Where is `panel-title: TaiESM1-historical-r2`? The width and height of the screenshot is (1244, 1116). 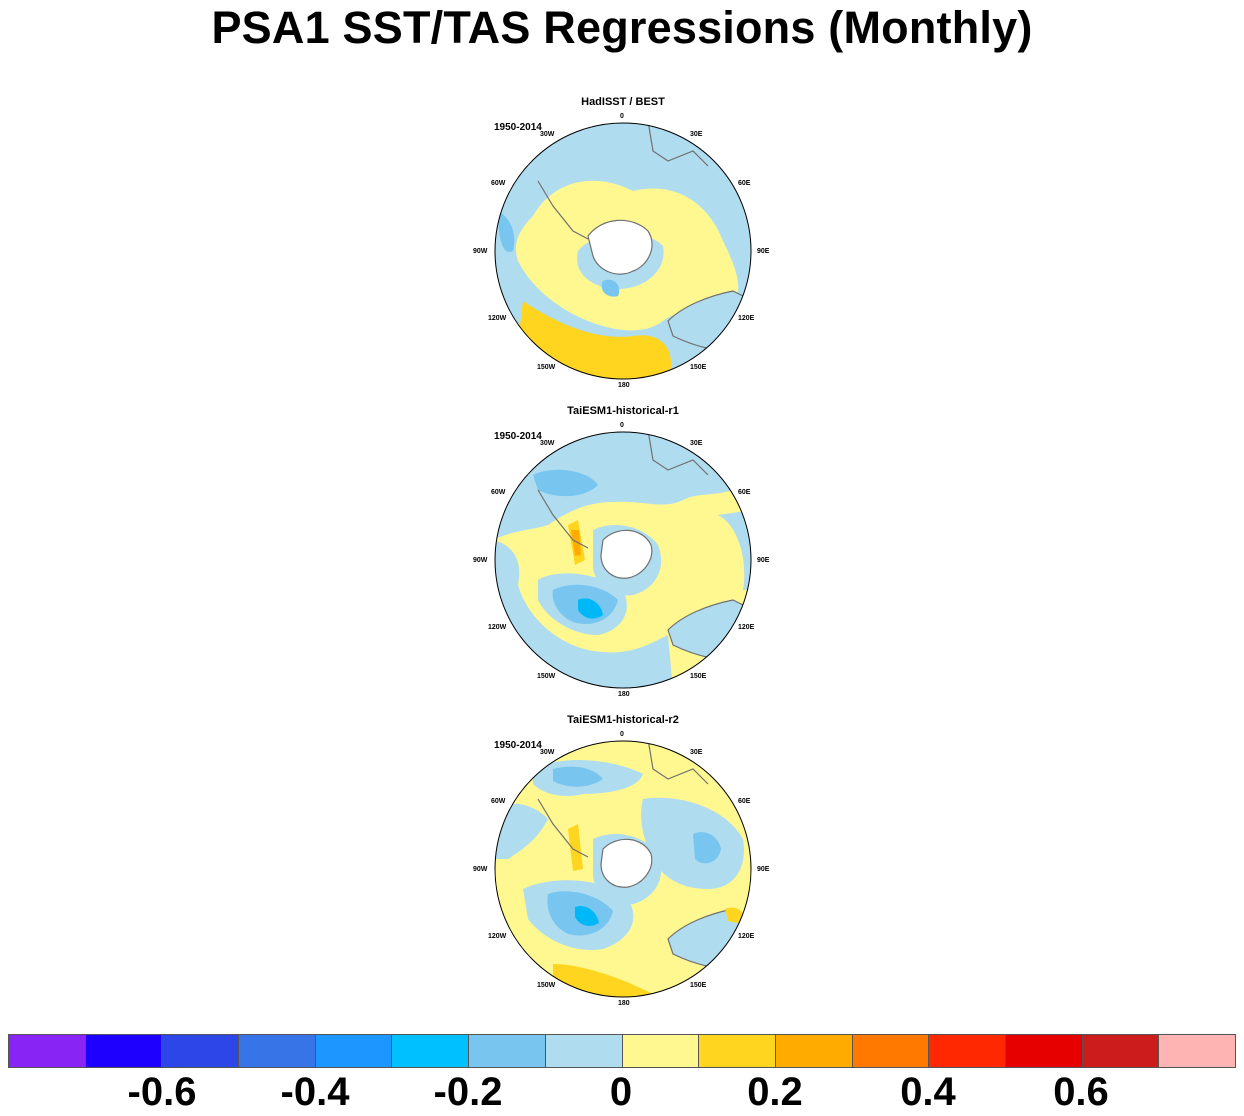
panel-title: TaiESM1-historical-r2 is located at coordinates (623, 720).